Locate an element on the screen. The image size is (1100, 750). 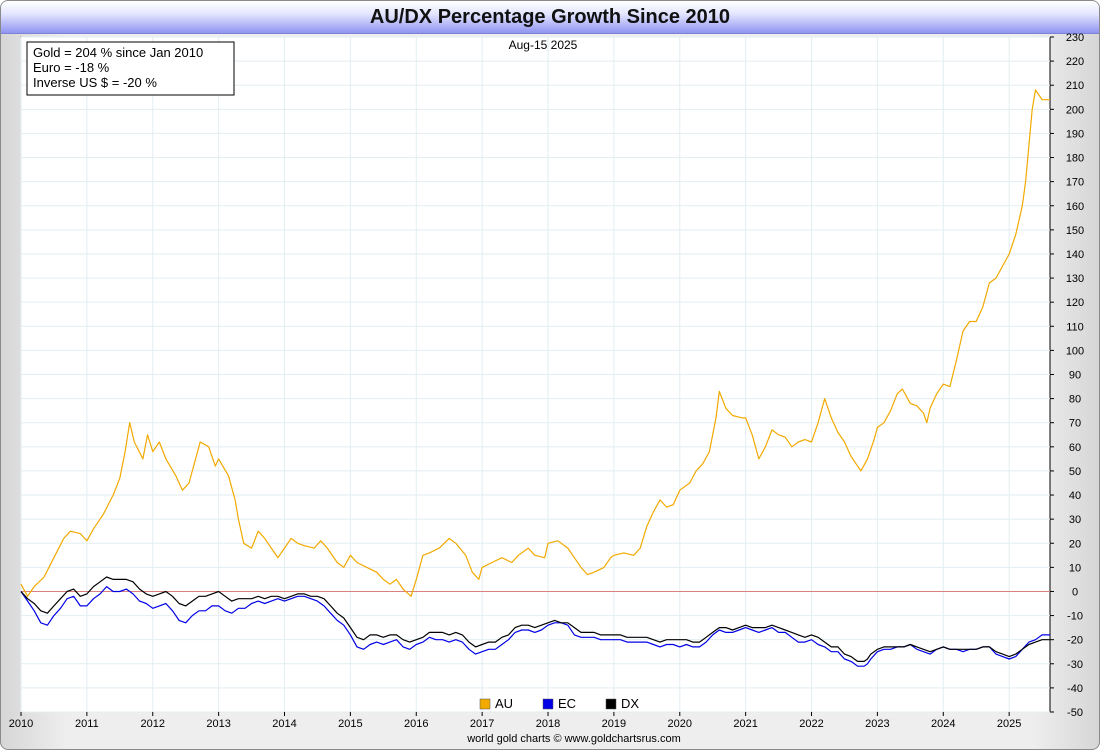
y-tick-label: -40 is located at coordinates (1075, 689).